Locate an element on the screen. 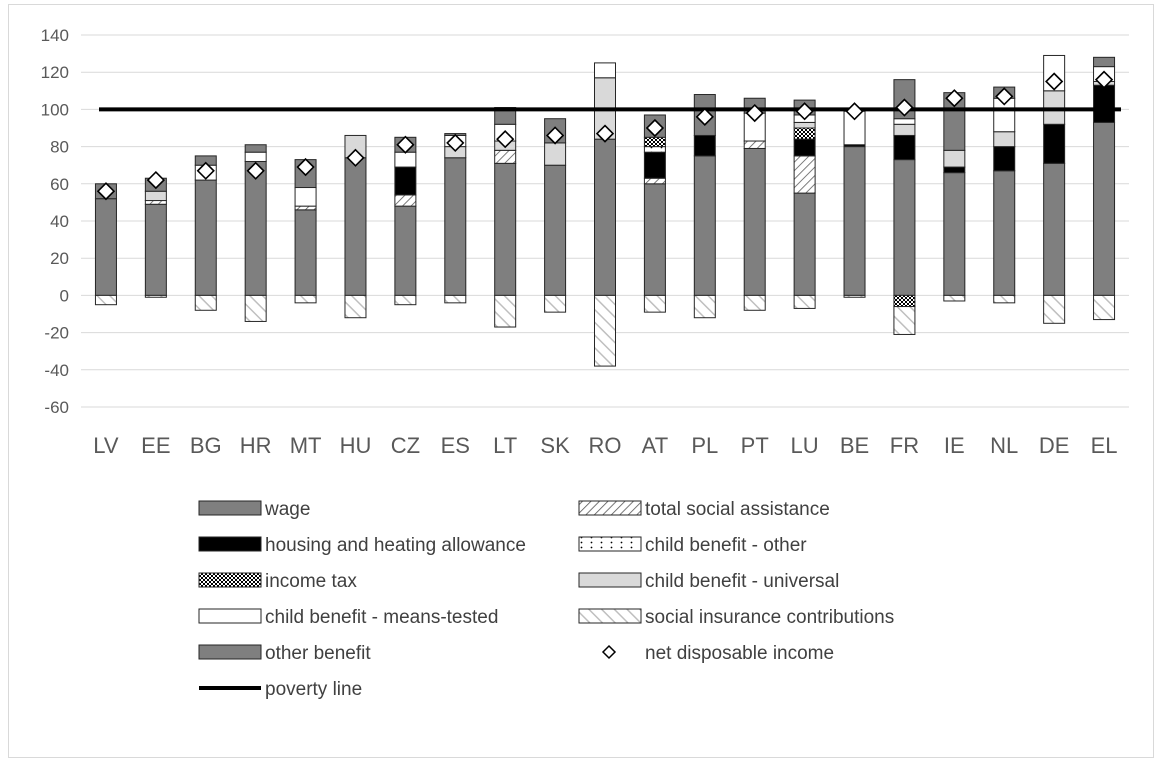  y-tick-label: -40 is located at coordinates (56, 370).